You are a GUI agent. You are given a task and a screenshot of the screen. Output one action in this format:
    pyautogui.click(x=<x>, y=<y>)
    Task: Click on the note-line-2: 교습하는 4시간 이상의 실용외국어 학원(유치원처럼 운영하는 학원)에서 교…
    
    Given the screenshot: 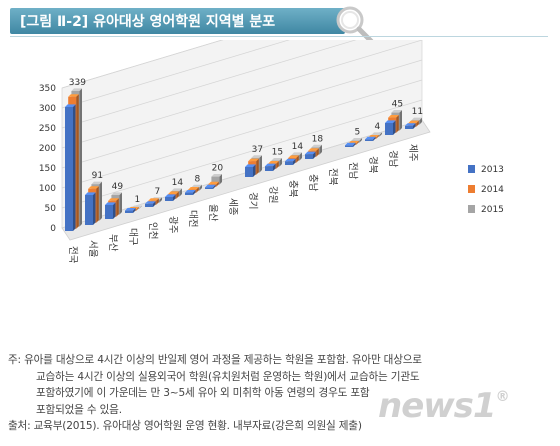 What is the action you would take?
    pyautogui.click(x=228, y=376)
    